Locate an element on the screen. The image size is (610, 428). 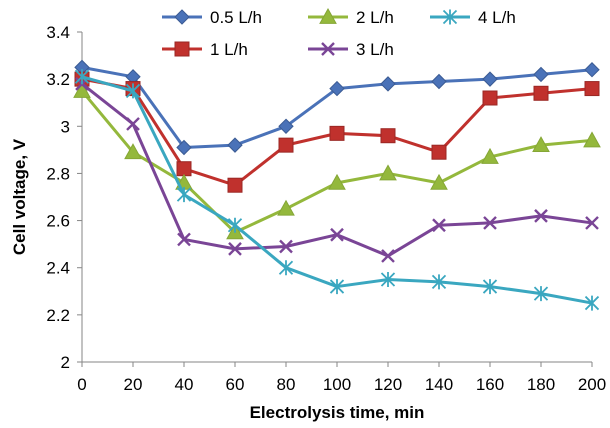
y-tick-label: 3.4 is located at coordinates (58, 32).